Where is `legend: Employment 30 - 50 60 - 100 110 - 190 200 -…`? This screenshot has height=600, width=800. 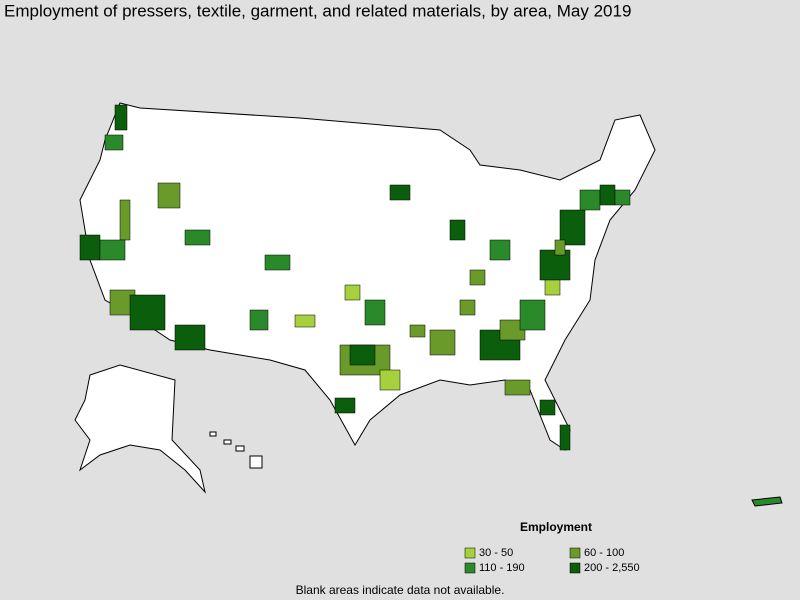
legend: Employment 30 - 50 60 - 100 110 - 190 200 -… is located at coordinates (552, 547).